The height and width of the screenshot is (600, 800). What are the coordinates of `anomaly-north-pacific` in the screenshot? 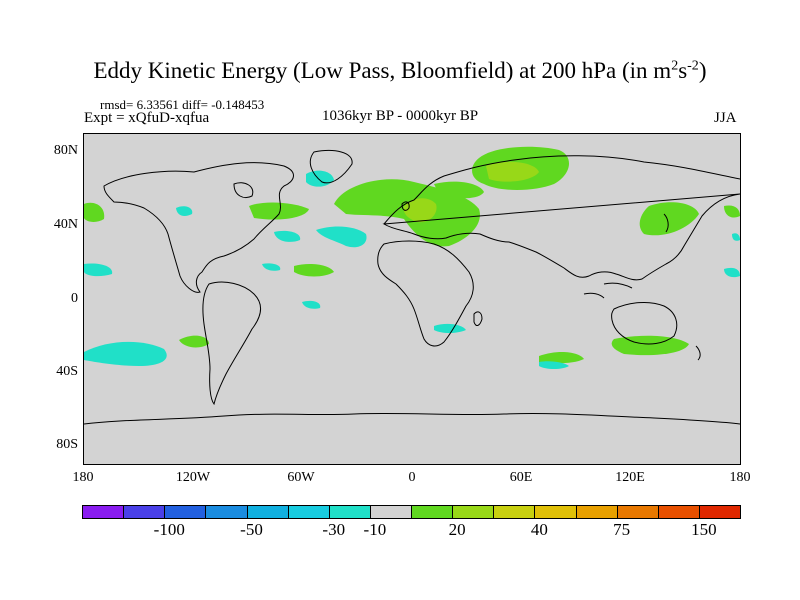 It's located at (184, 211).